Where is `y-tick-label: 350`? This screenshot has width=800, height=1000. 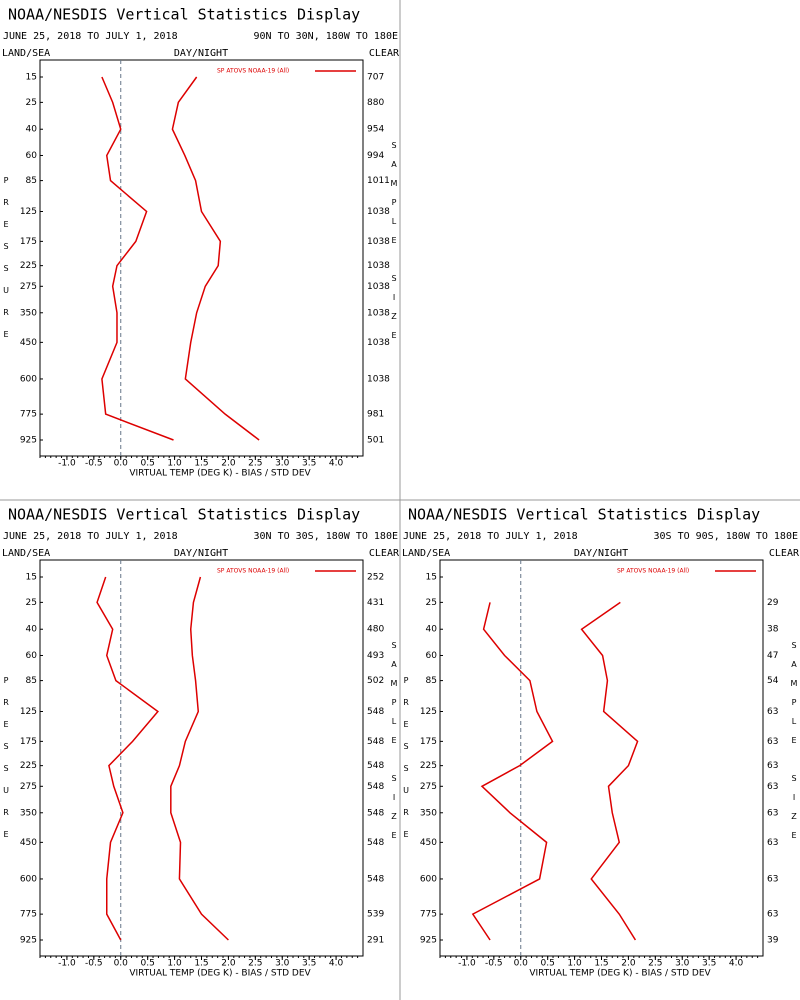
y-tick-label: 350 is located at coordinates (428, 813).